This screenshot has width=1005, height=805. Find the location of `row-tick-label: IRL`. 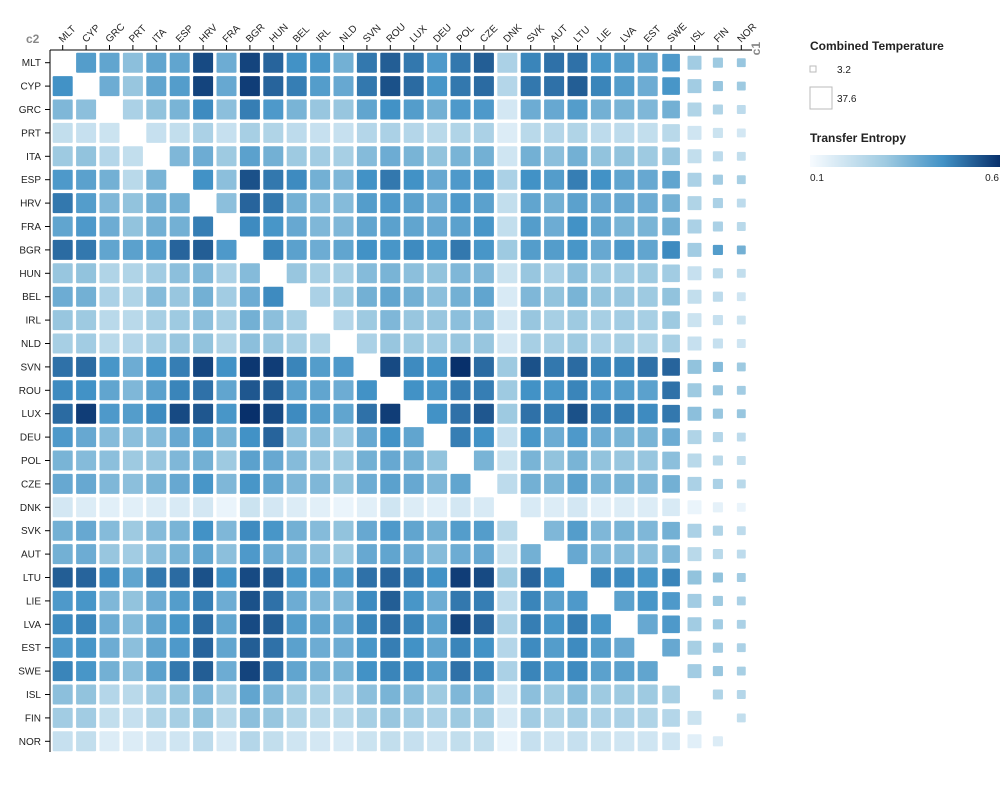

row-tick-label: IRL is located at coordinates (33, 321).